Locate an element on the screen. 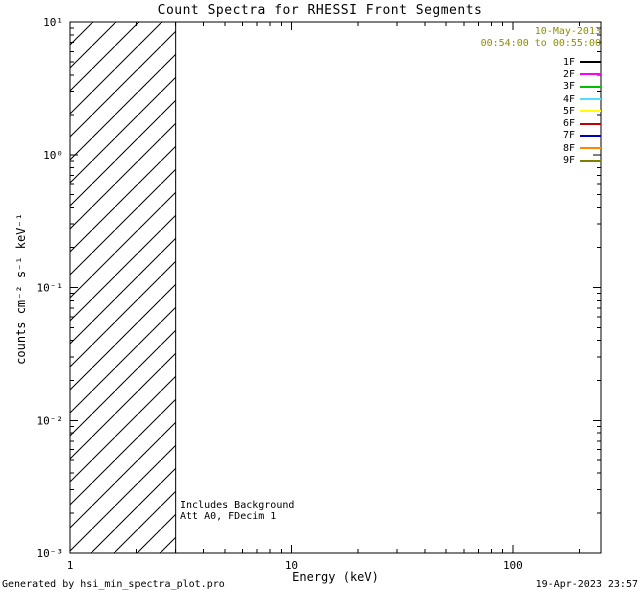 The width and height of the screenshot is (640, 600). x-tick-label: 10 is located at coordinates (291, 565).